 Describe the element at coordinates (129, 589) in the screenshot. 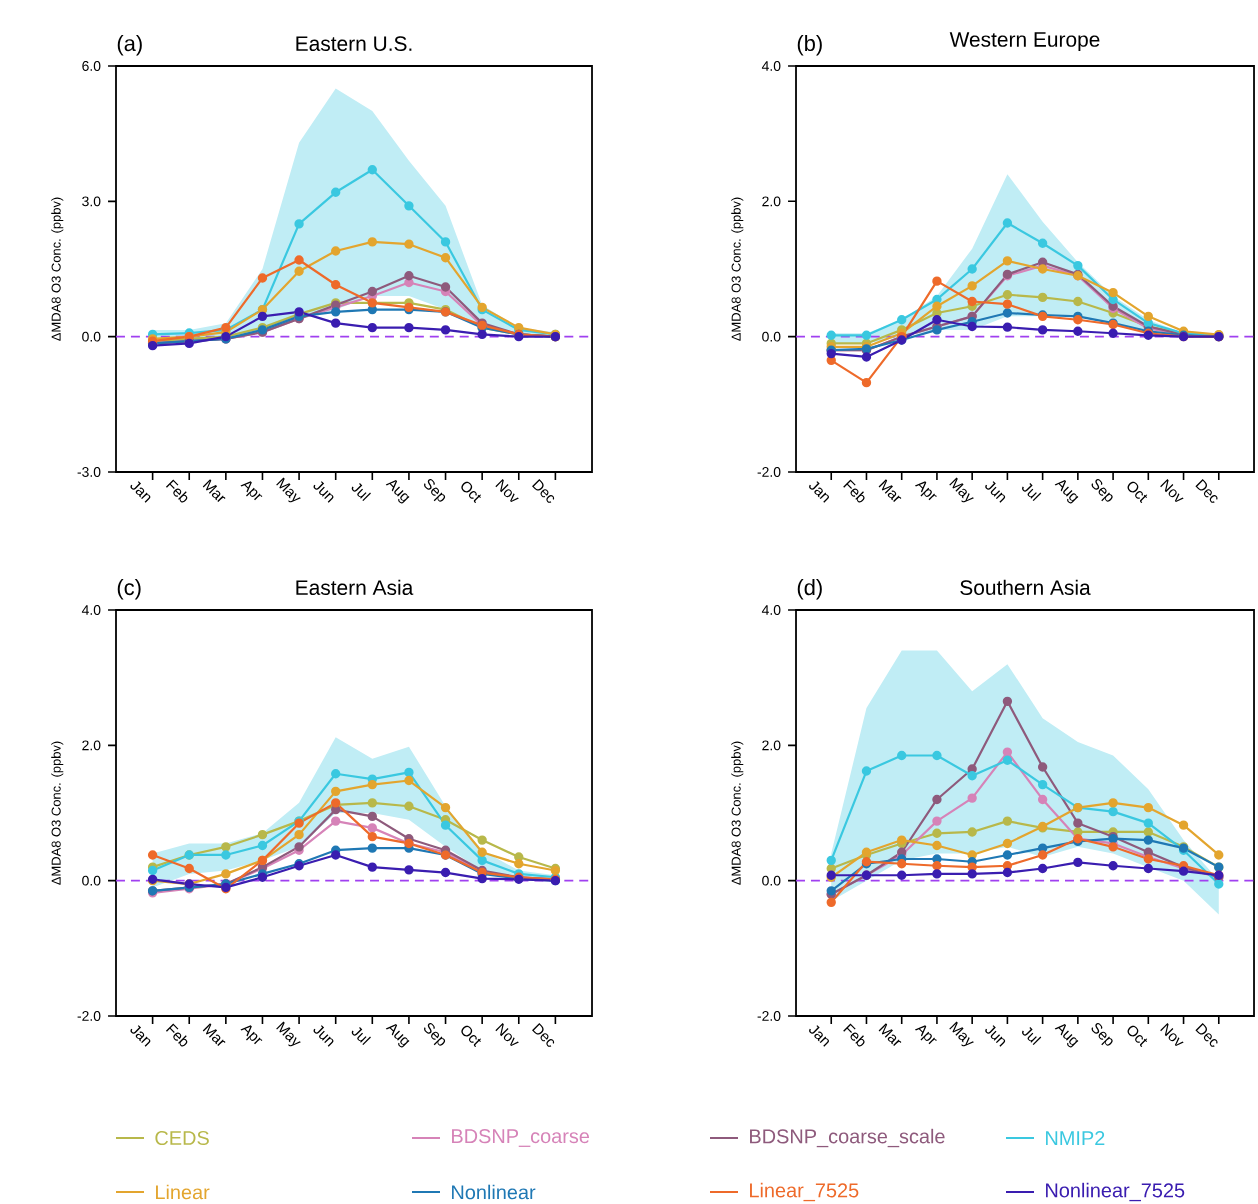

I see `text: (c)` at that location.